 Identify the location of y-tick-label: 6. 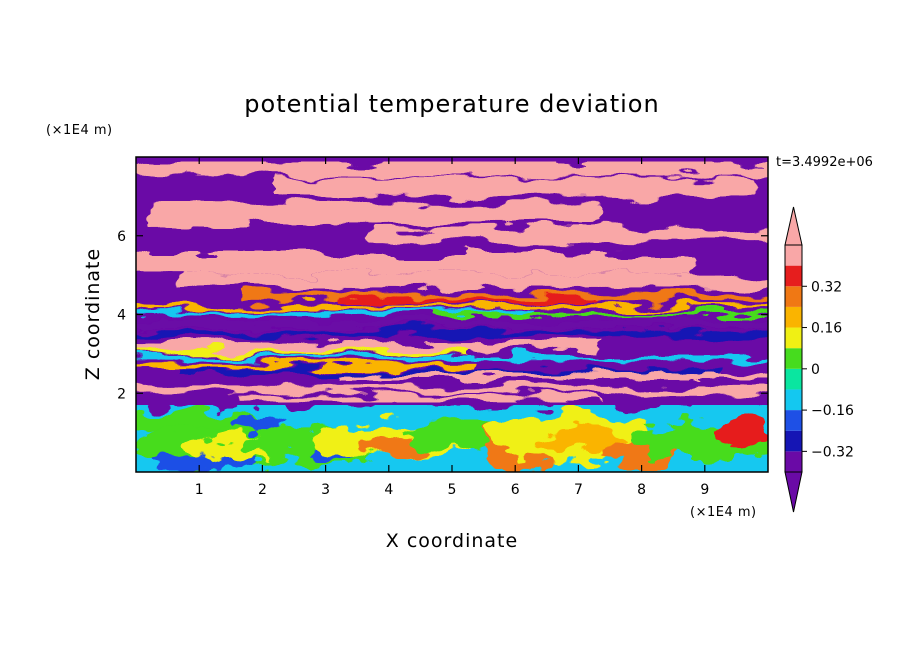
(121, 237).